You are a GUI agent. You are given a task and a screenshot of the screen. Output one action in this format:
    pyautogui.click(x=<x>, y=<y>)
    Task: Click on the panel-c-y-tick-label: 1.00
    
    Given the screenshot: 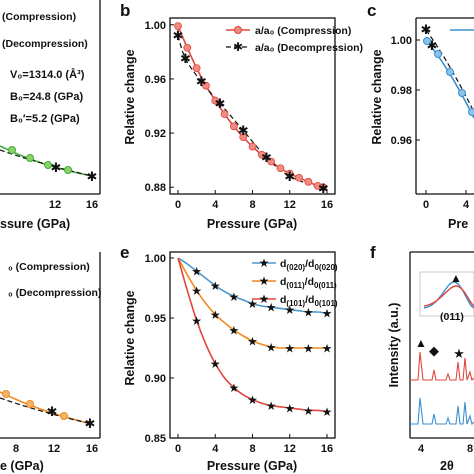 What is the action you would take?
    pyautogui.click(x=401, y=41)
    